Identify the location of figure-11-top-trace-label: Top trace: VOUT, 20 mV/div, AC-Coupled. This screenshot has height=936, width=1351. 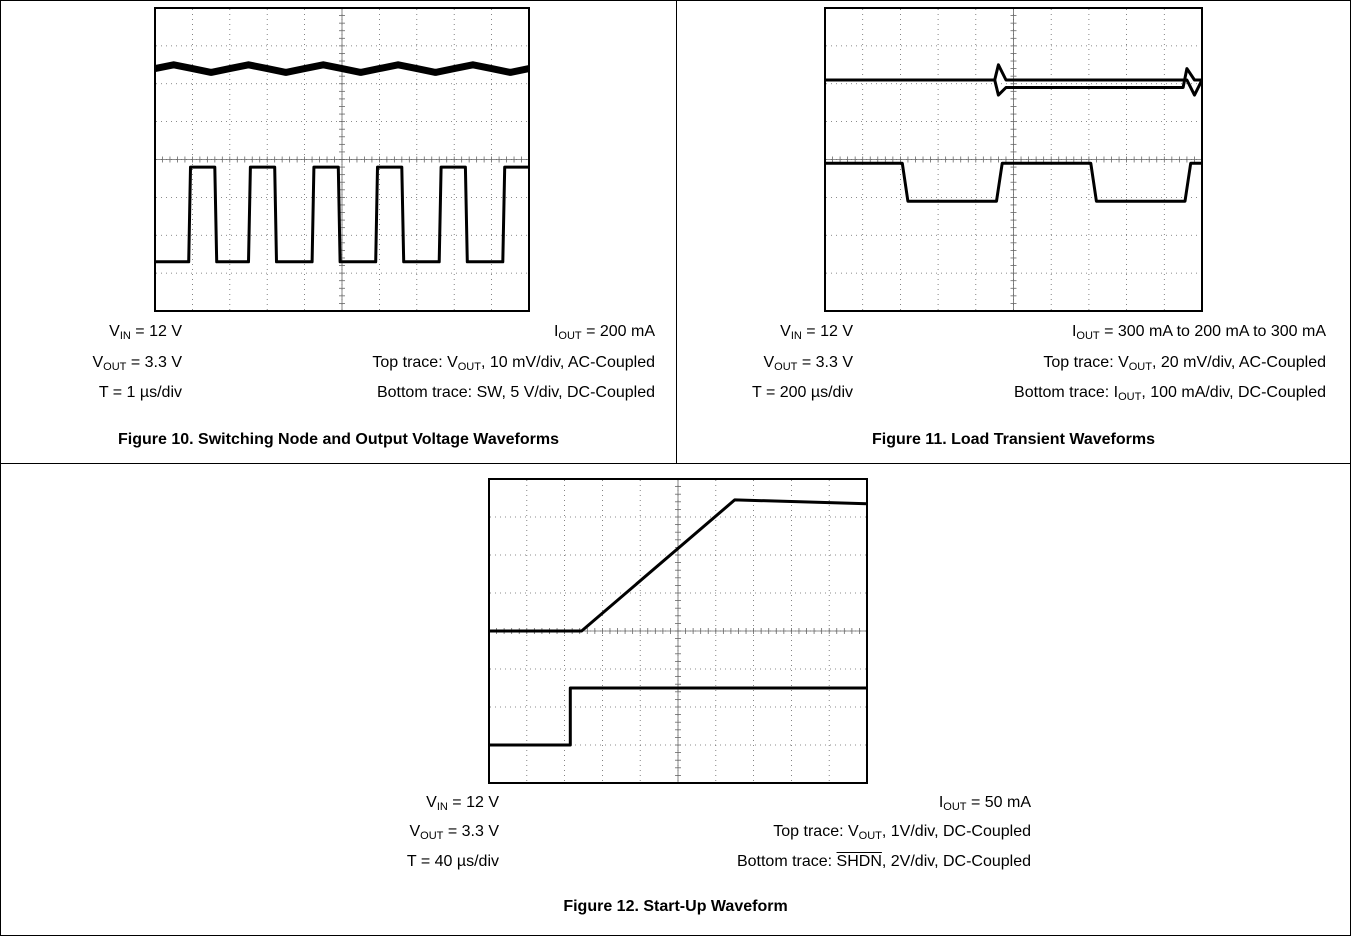
(1184, 363).